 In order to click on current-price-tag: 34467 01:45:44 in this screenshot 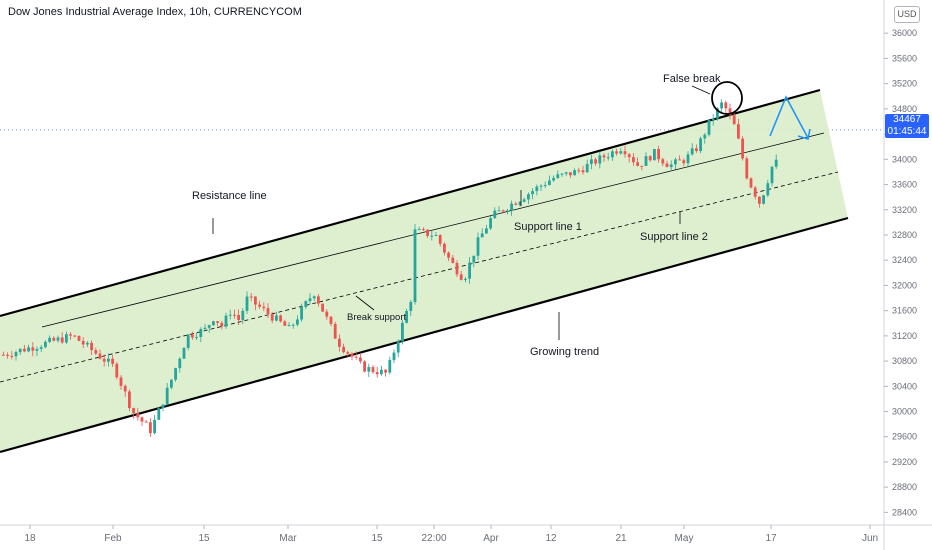, I will do `click(907, 126)`.